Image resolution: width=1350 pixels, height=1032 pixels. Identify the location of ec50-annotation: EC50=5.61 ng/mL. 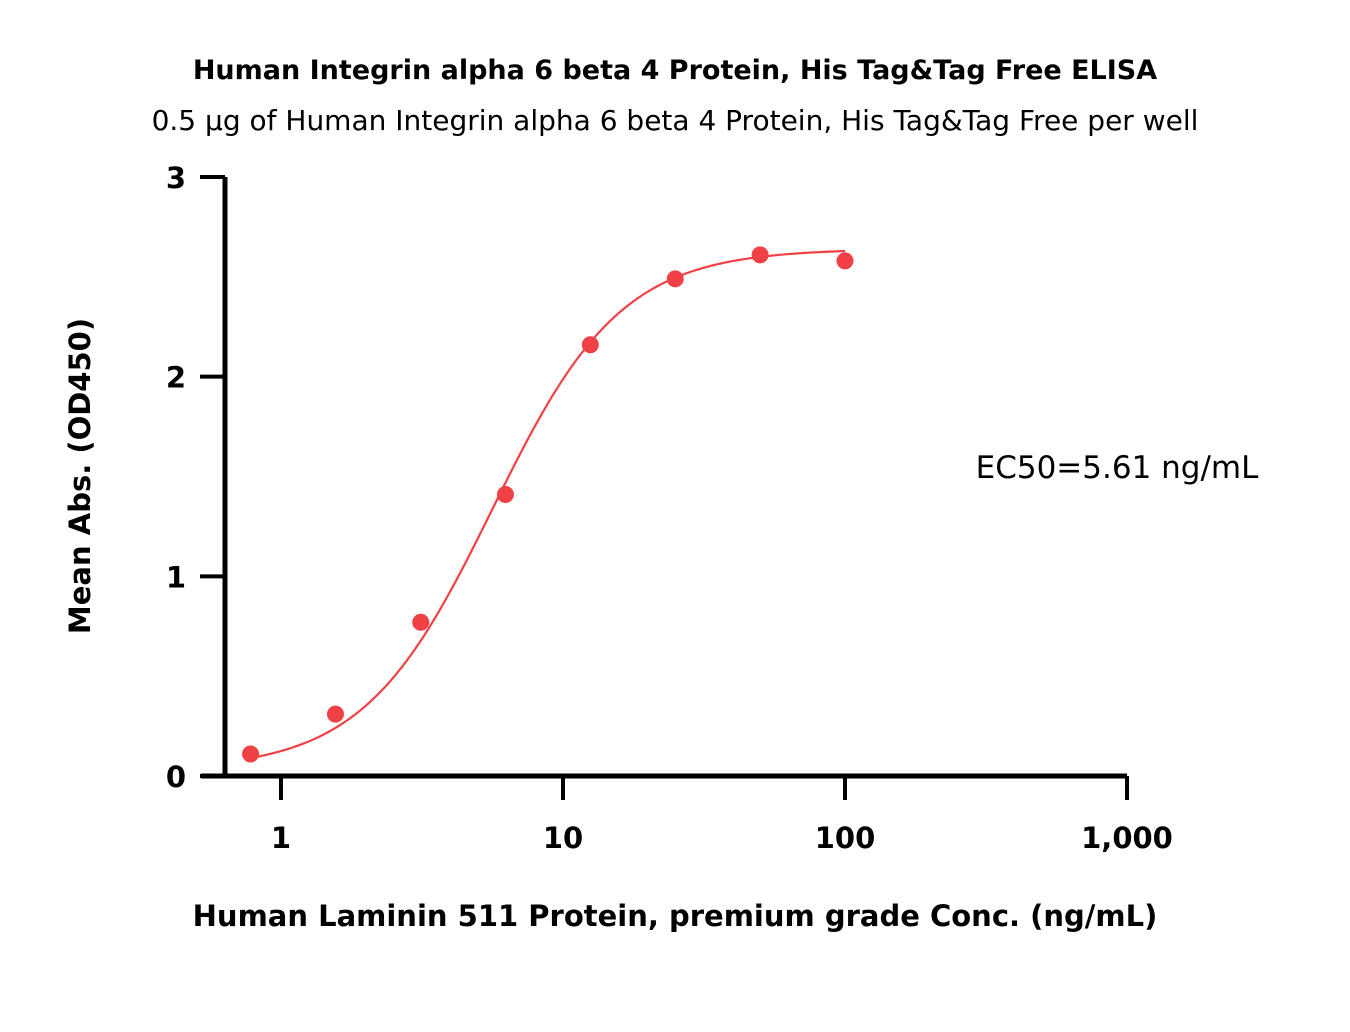
(1117, 468).